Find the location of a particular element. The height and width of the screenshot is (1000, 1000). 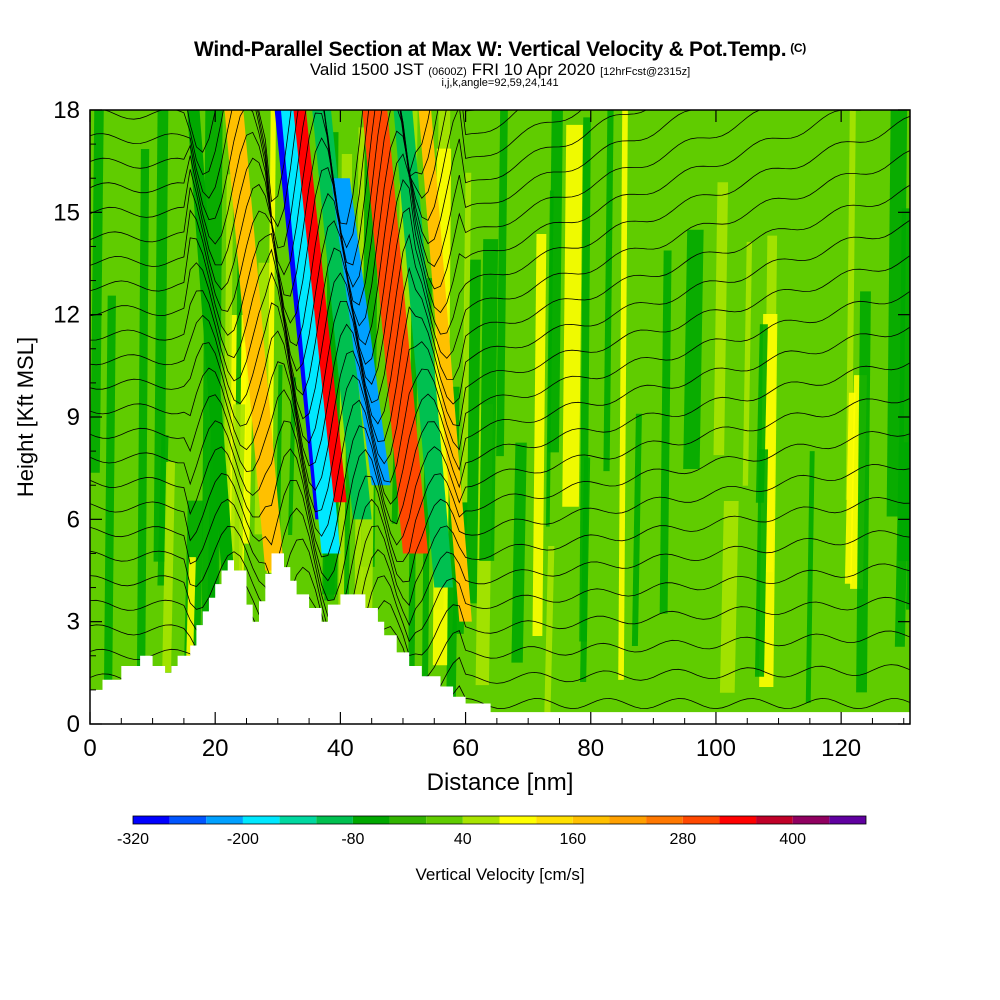

y-tick-label: 12 is located at coordinates (66, 315).